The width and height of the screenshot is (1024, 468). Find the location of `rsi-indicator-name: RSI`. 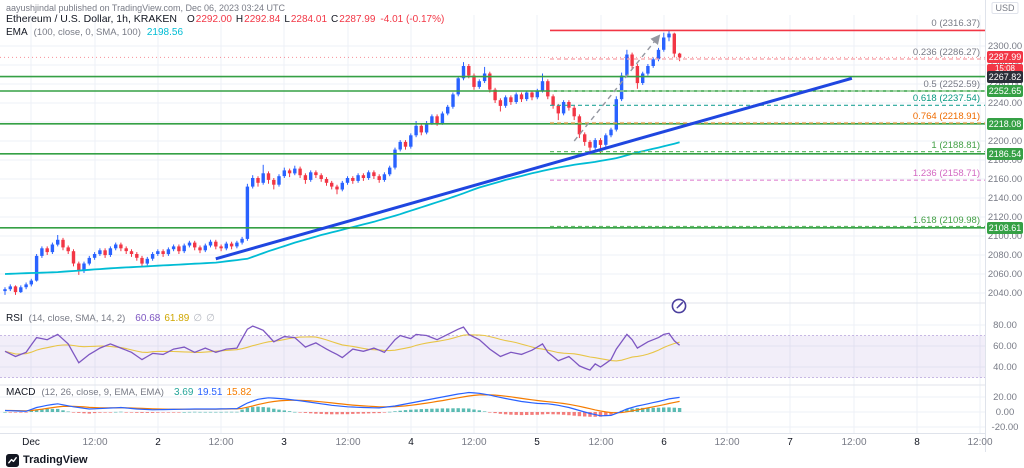

rsi-indicator-name: RSI is located at coordinates (14, 318).